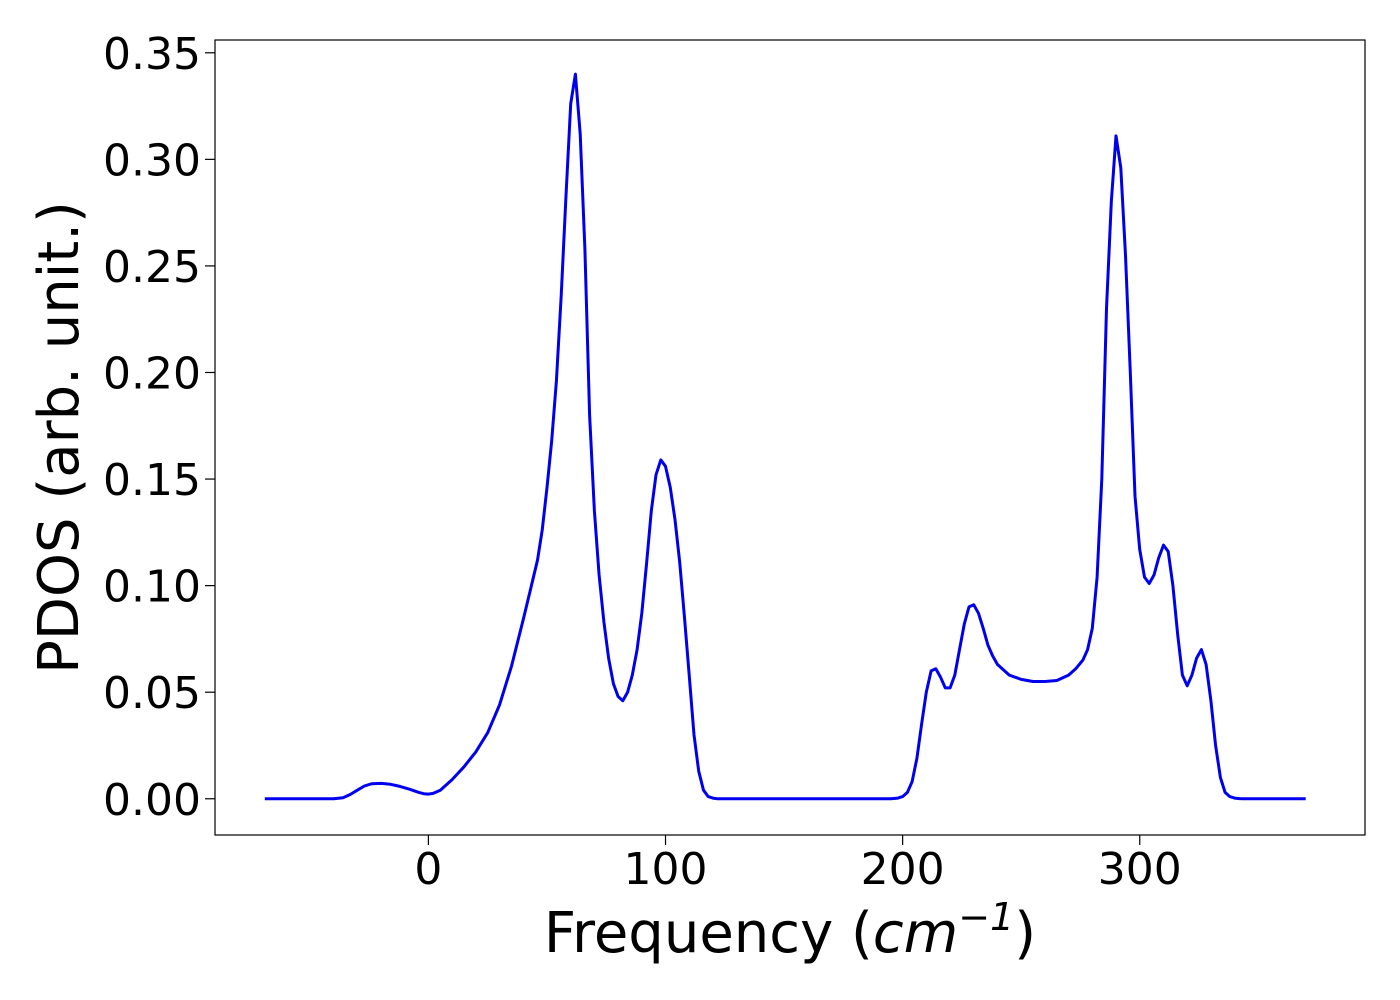  I want to click on y-tick-label: 0.00, so click(152, 800).